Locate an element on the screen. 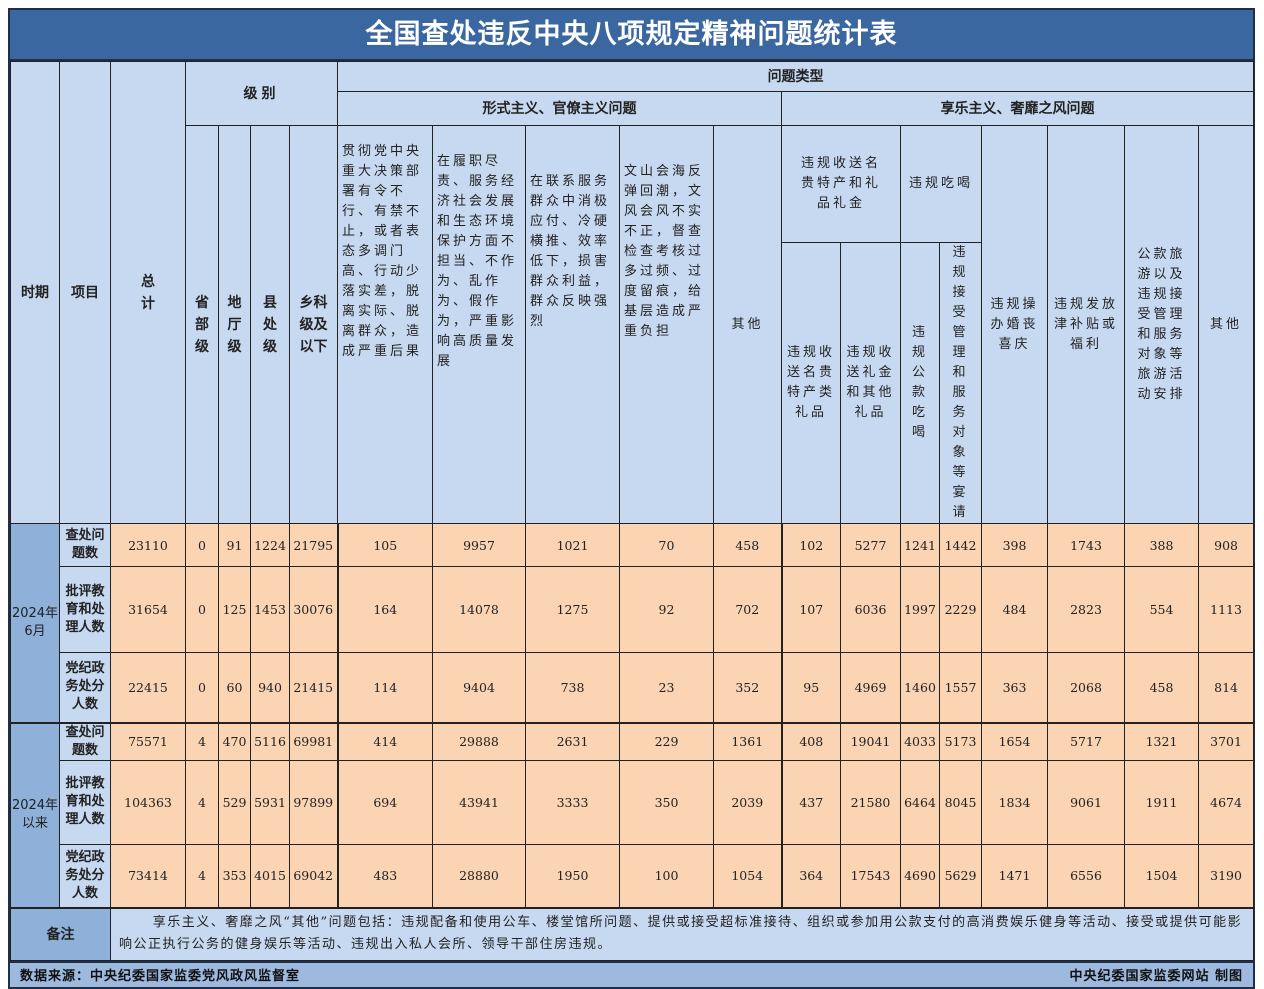  header-hedonism-col-allowances: 违规发放津补贴或福利 is located at coordinates (1086, 324).